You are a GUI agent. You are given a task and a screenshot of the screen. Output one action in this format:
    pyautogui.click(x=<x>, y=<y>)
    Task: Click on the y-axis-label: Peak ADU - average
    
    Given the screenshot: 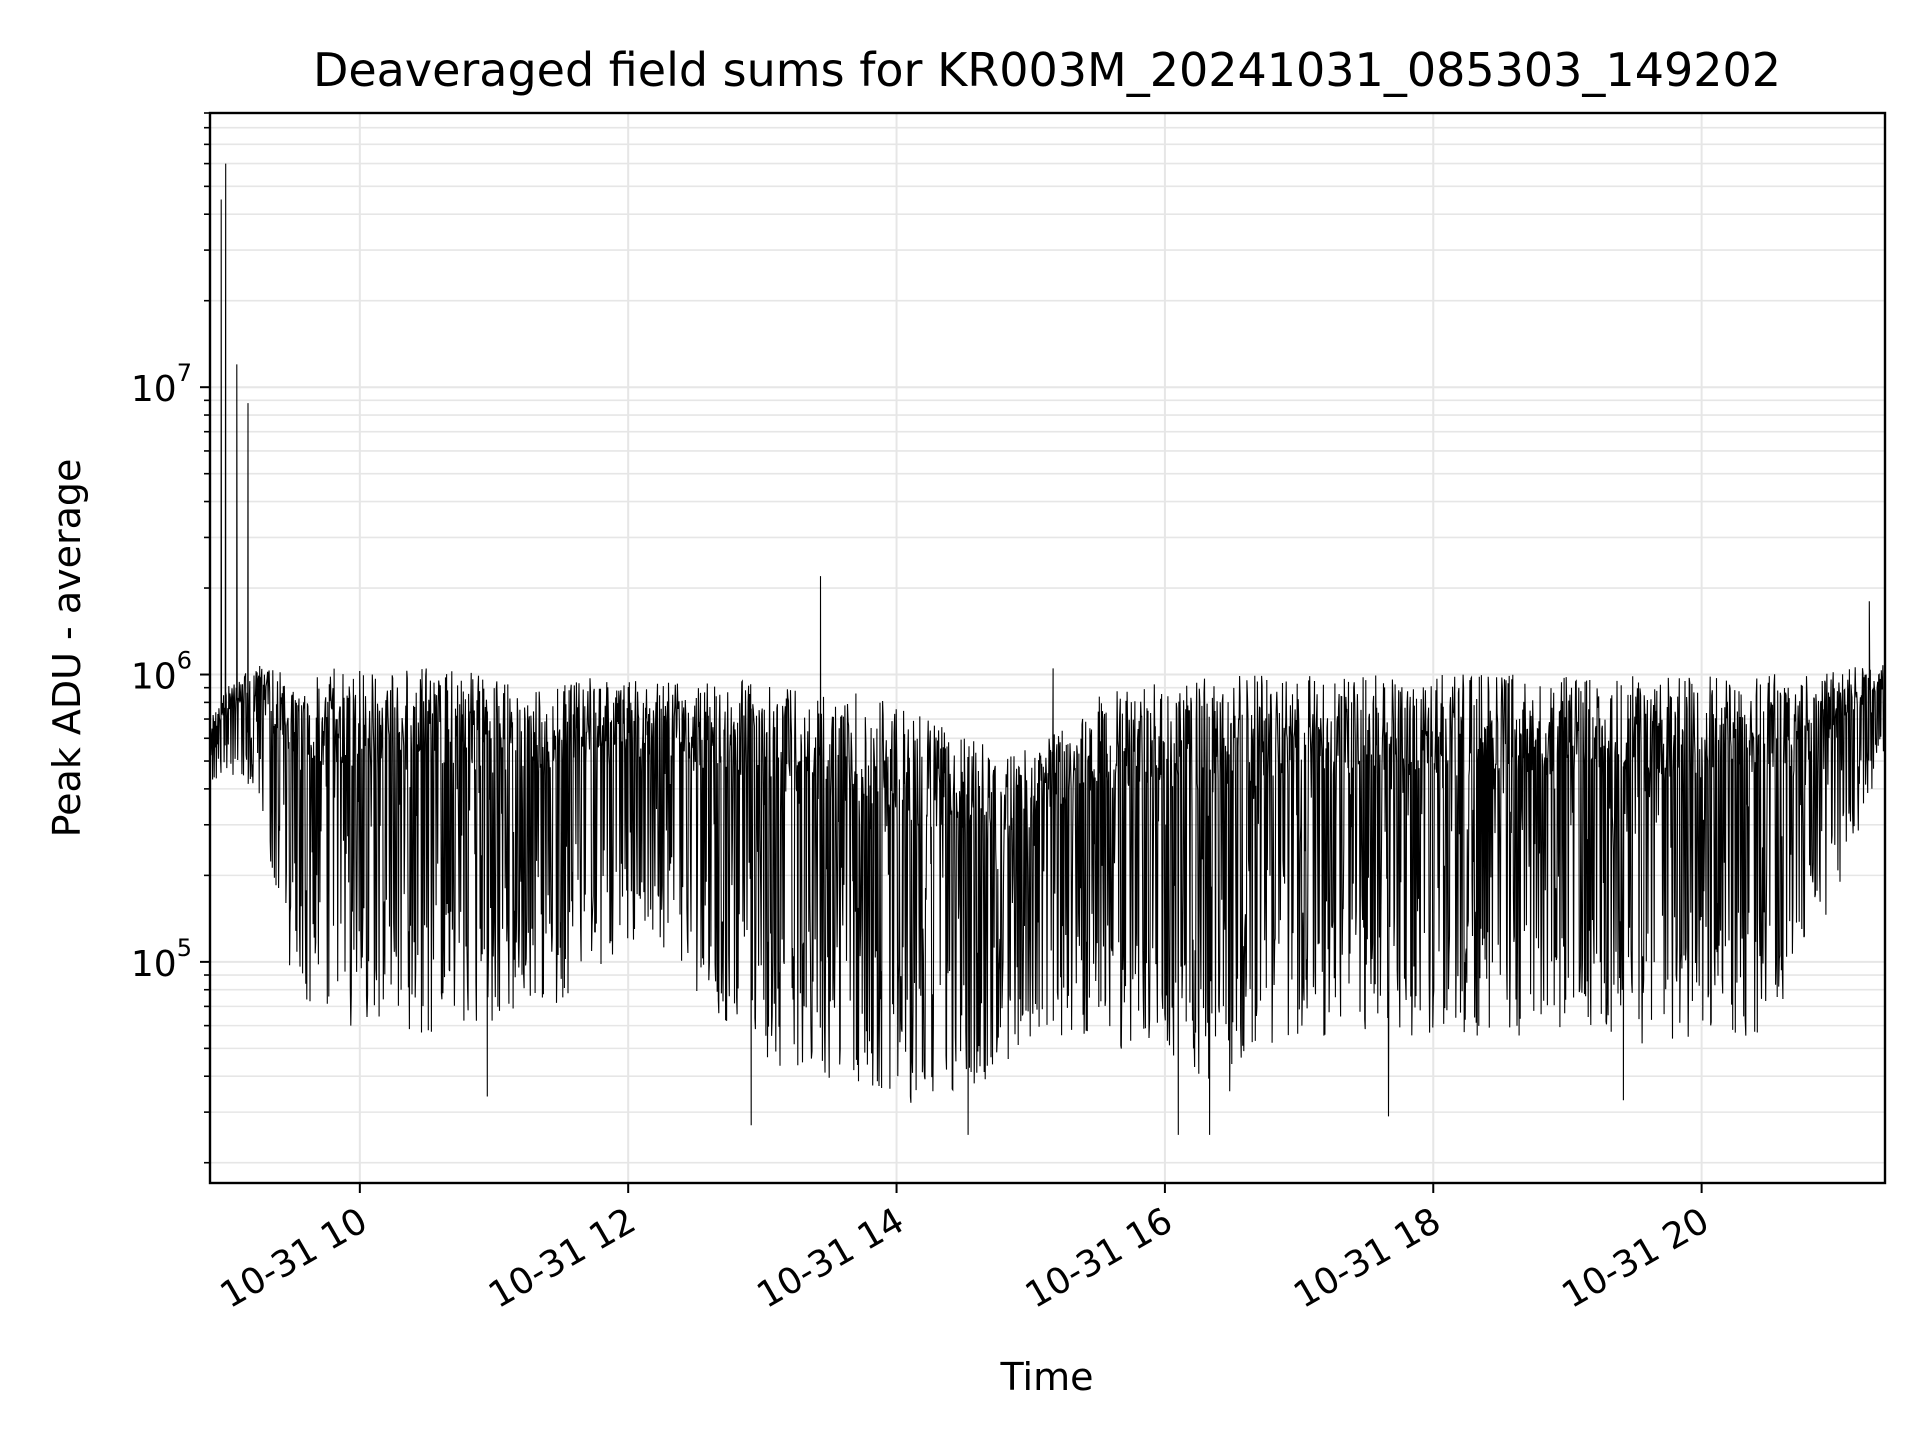 What is the action you would take?
    pyautogui.click(x=67, y=648)
    